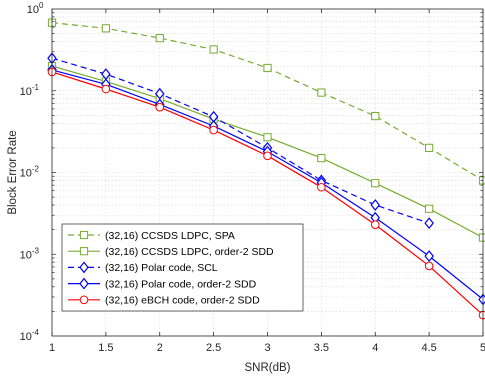 Image resolution: width=485 pixels, height=378 pixels. What do you see at coordinates (182, 301) in the screenshot?
I see `legend-label: (32,16) eBCH code, order-2 SDD` at bounding box center [182, 301].